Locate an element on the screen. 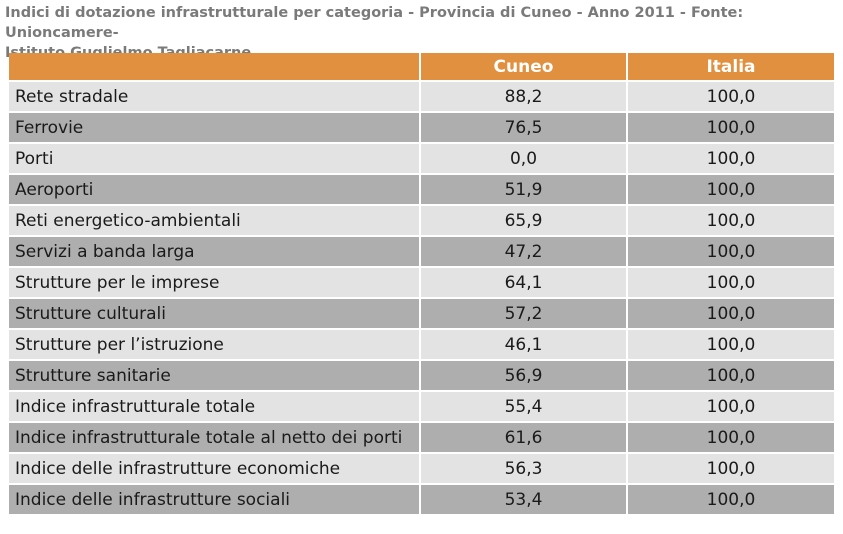 The height and width of the screenshot is (534, 843). row-label: Rete stradale is located at coordinates (214, 96).